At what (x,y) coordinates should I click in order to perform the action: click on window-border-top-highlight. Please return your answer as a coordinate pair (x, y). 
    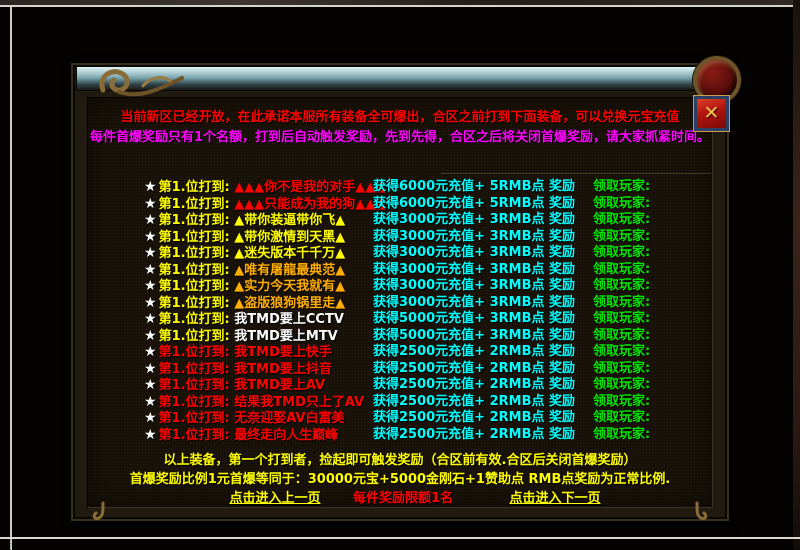
    Looking at the image, I should click on (400, 6).